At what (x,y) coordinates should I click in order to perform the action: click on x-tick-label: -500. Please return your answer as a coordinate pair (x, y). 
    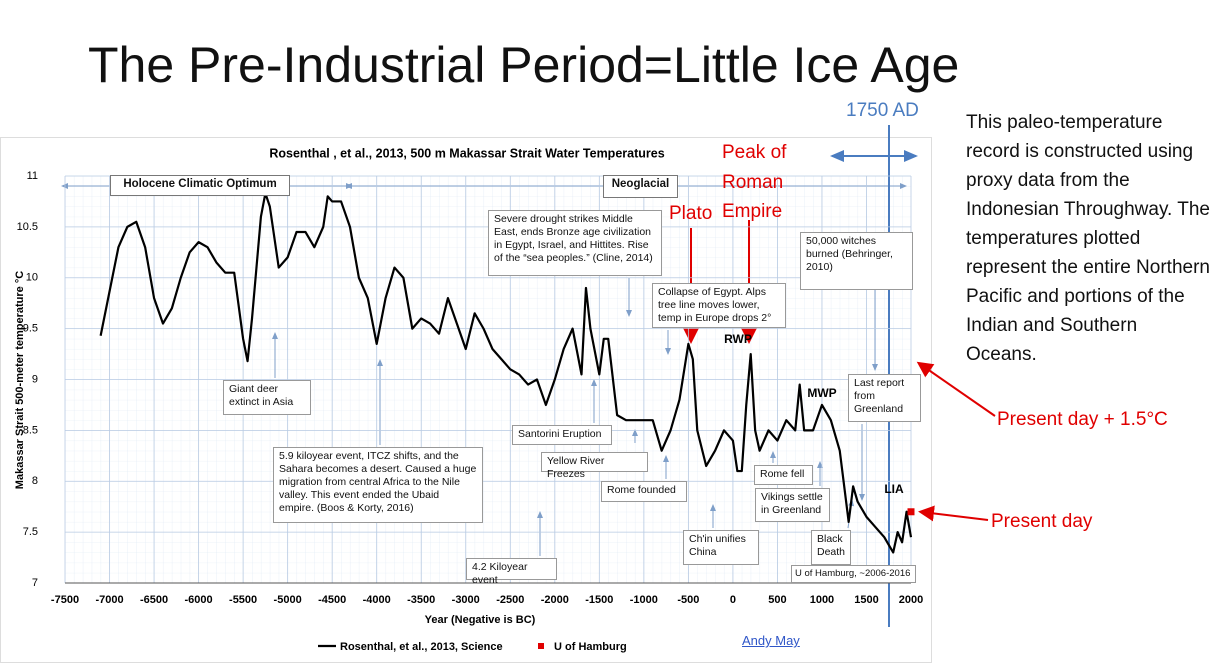
    Looking at the image, I should click on (688, 600).